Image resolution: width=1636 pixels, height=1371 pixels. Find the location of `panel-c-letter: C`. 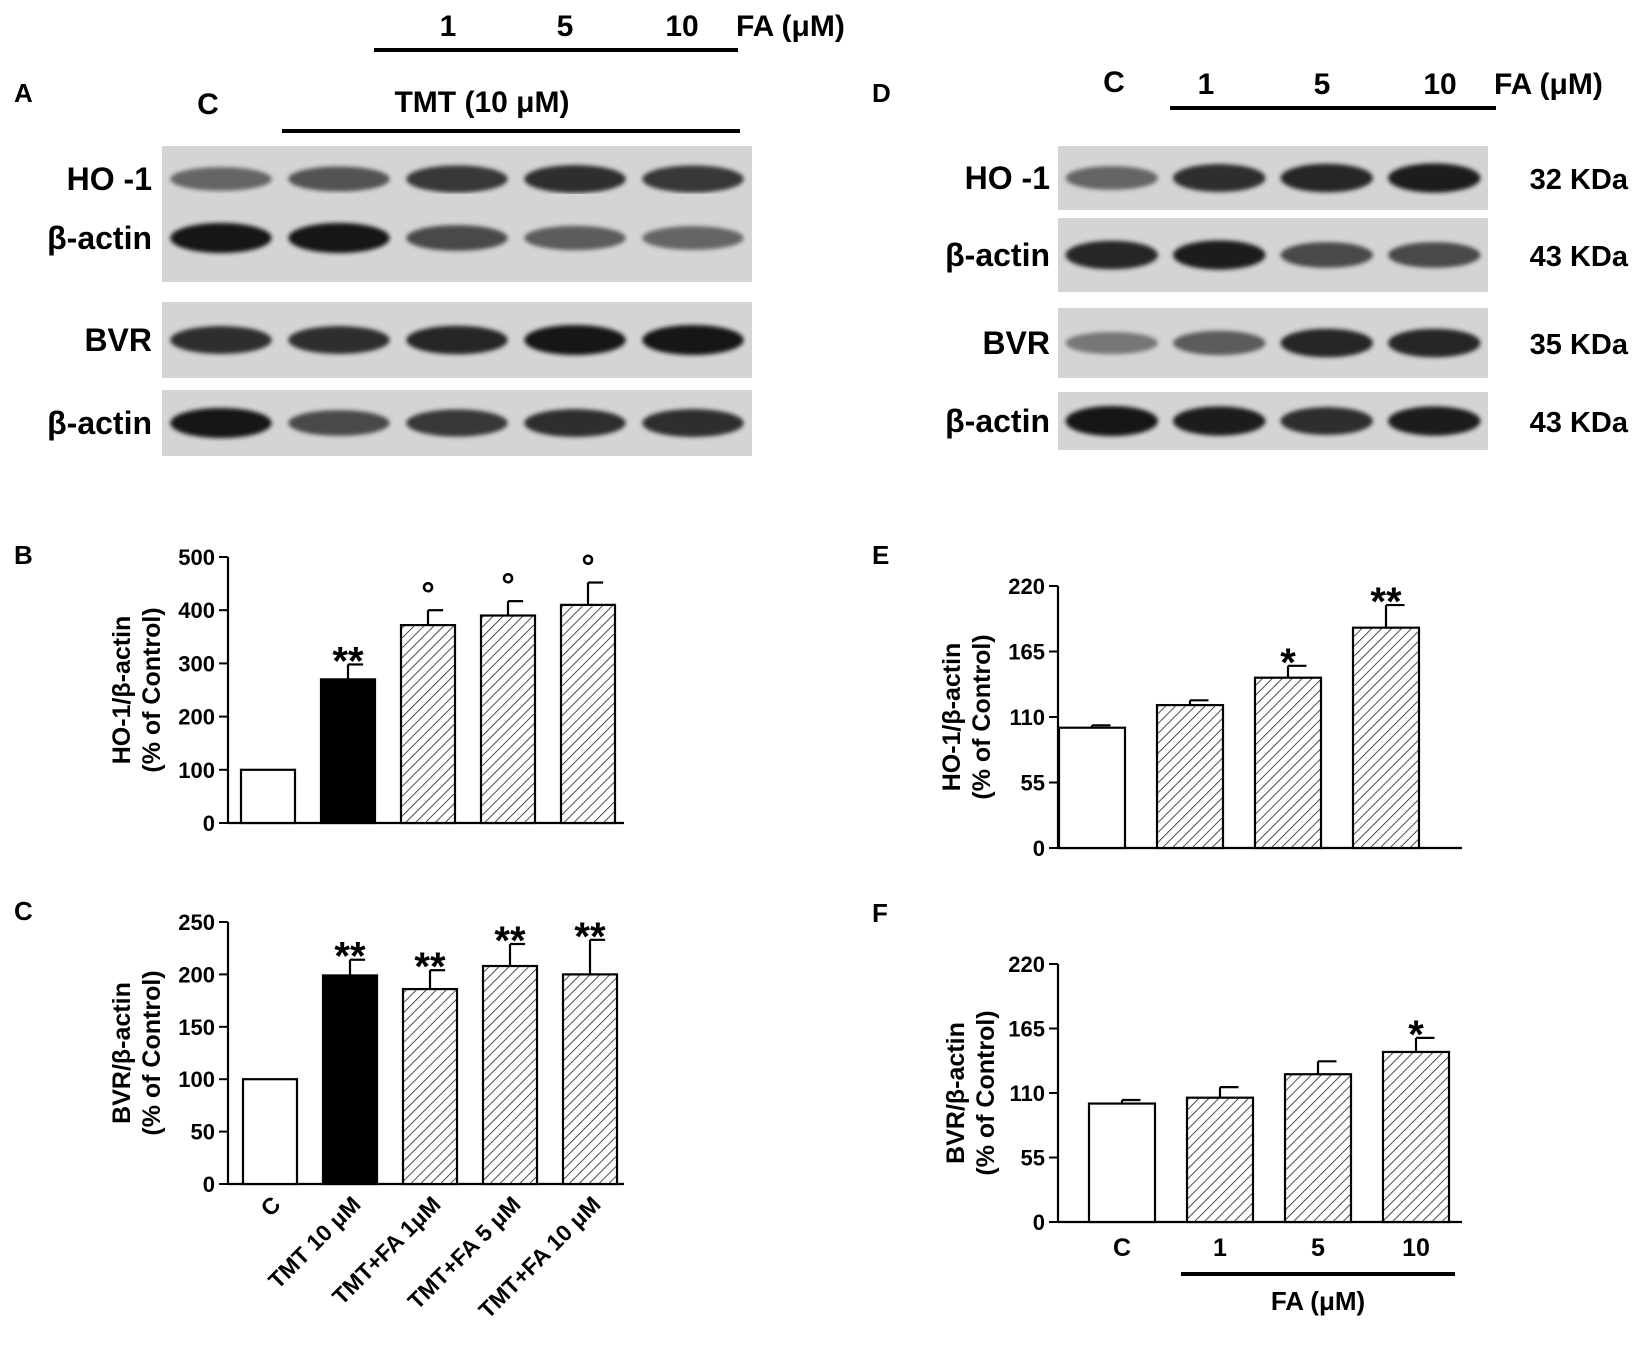

panel-c-letter: C is located at coordinates (23, 911).